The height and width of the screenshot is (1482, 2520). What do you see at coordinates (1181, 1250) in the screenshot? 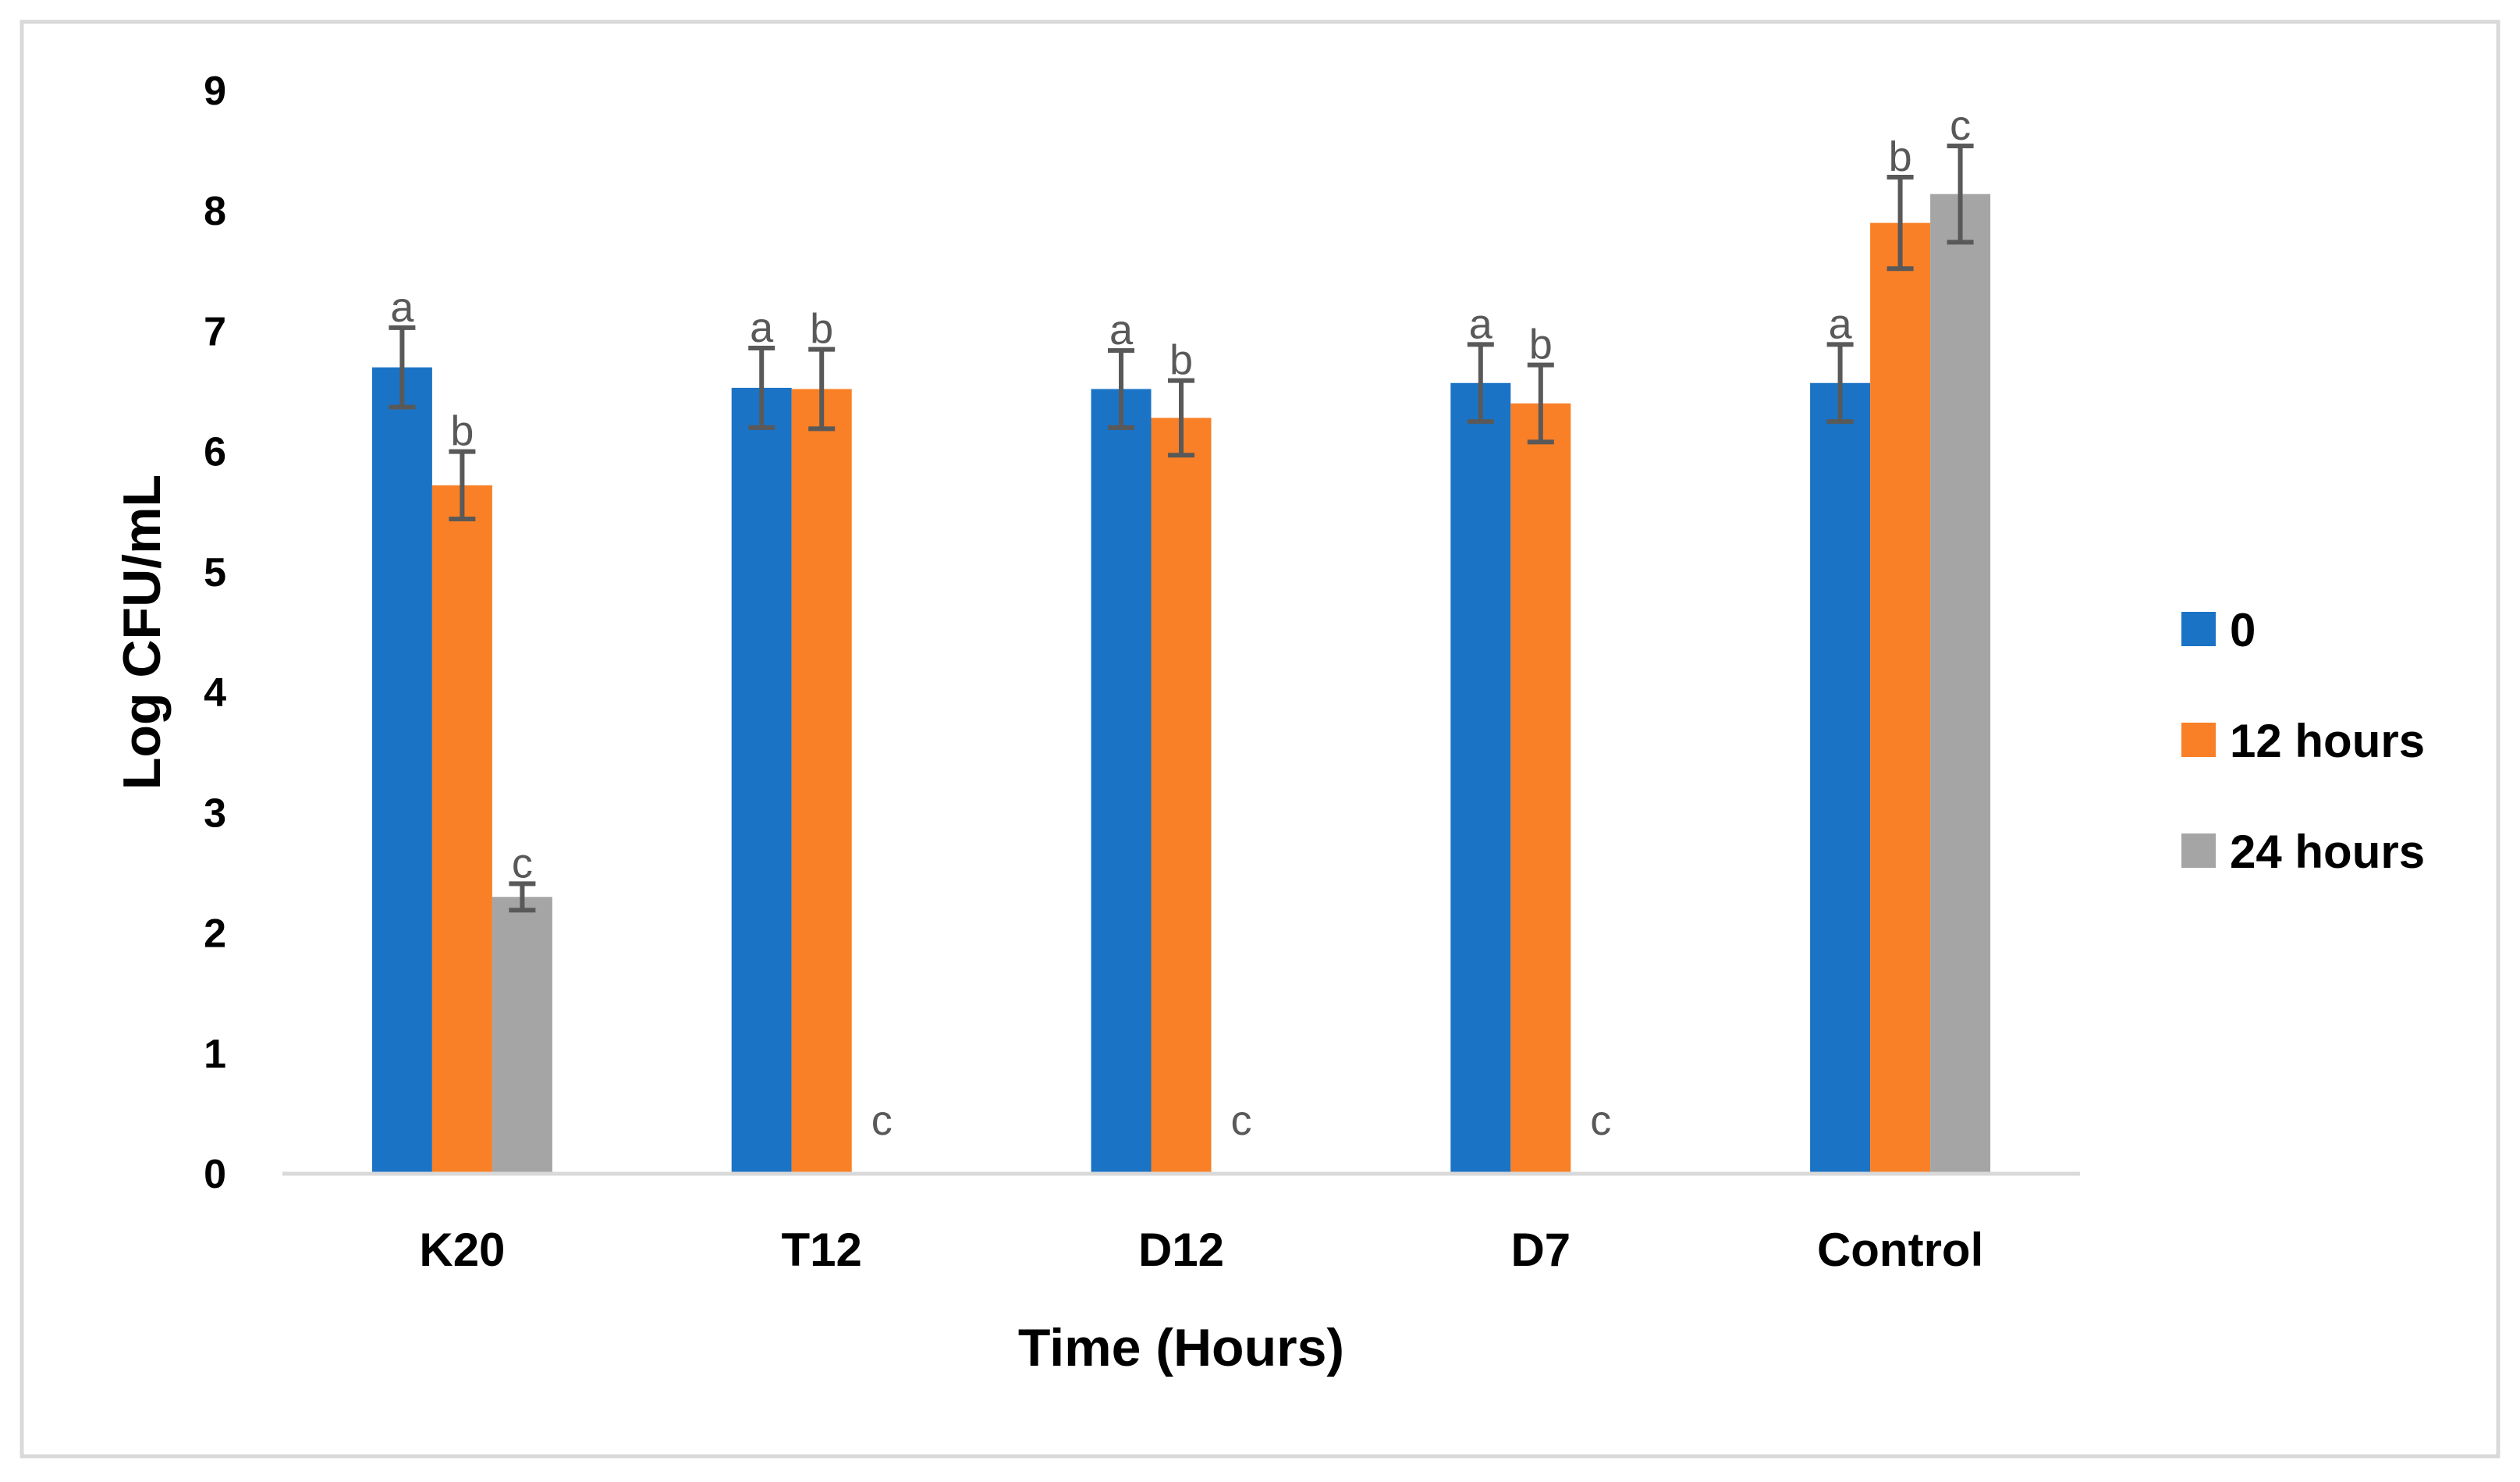
I see `x-tick-label: D12` at bounding box center [1181, 1250].